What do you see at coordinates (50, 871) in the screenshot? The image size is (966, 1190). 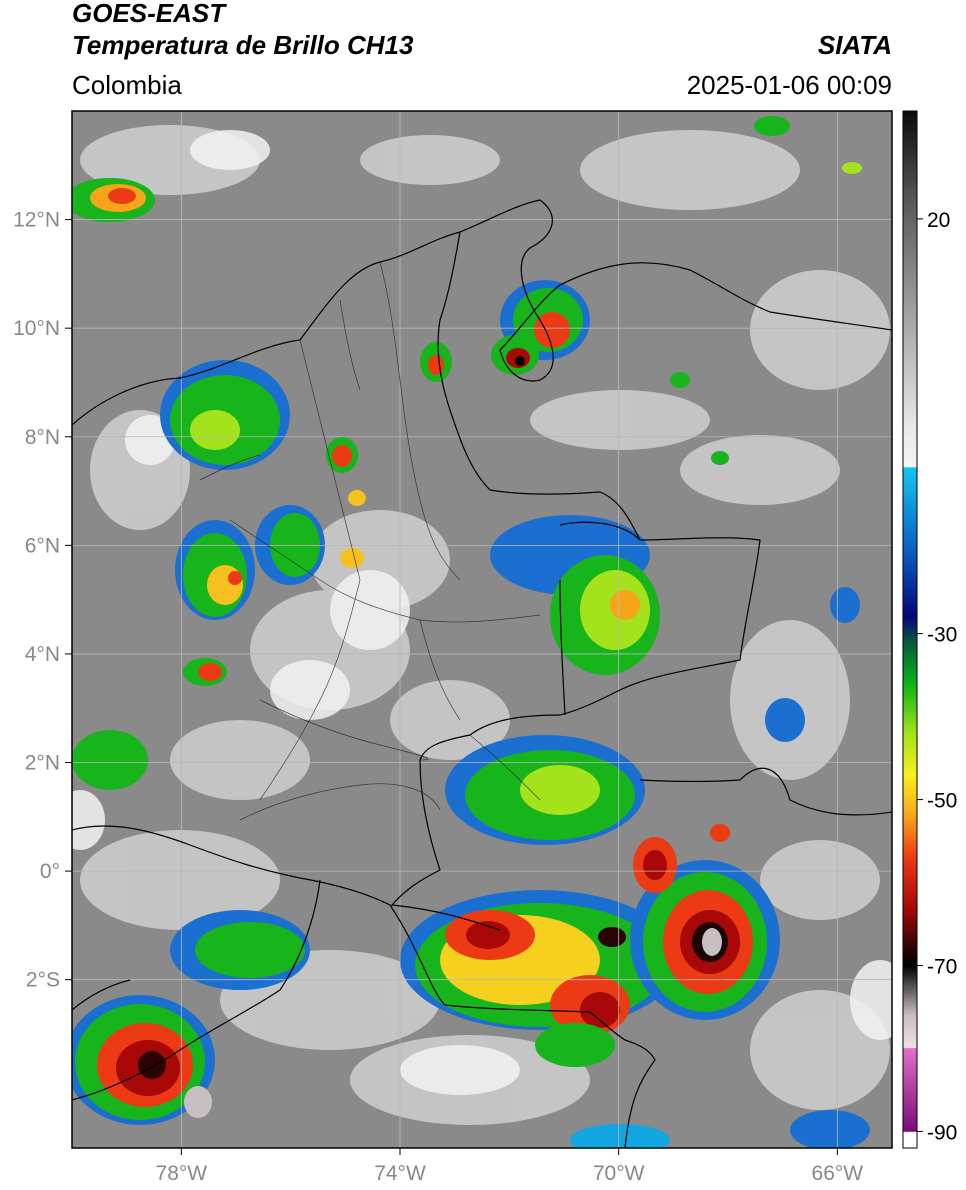 I see `lat-tick-label: 0°` at bounding box center [50, 871].